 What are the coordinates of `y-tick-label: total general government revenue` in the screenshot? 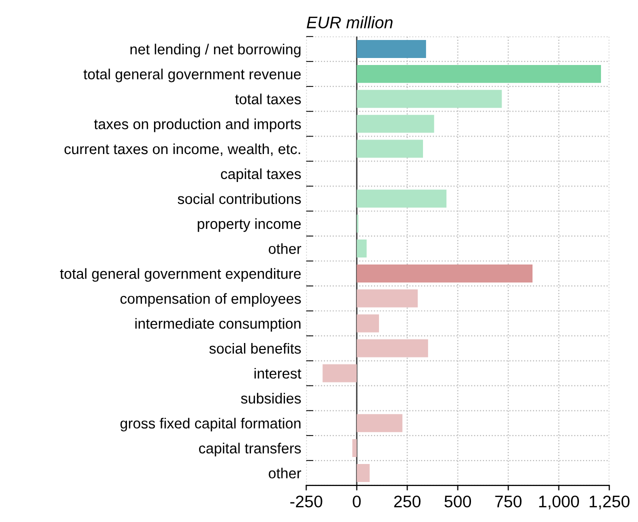 It's located at (192, 75).